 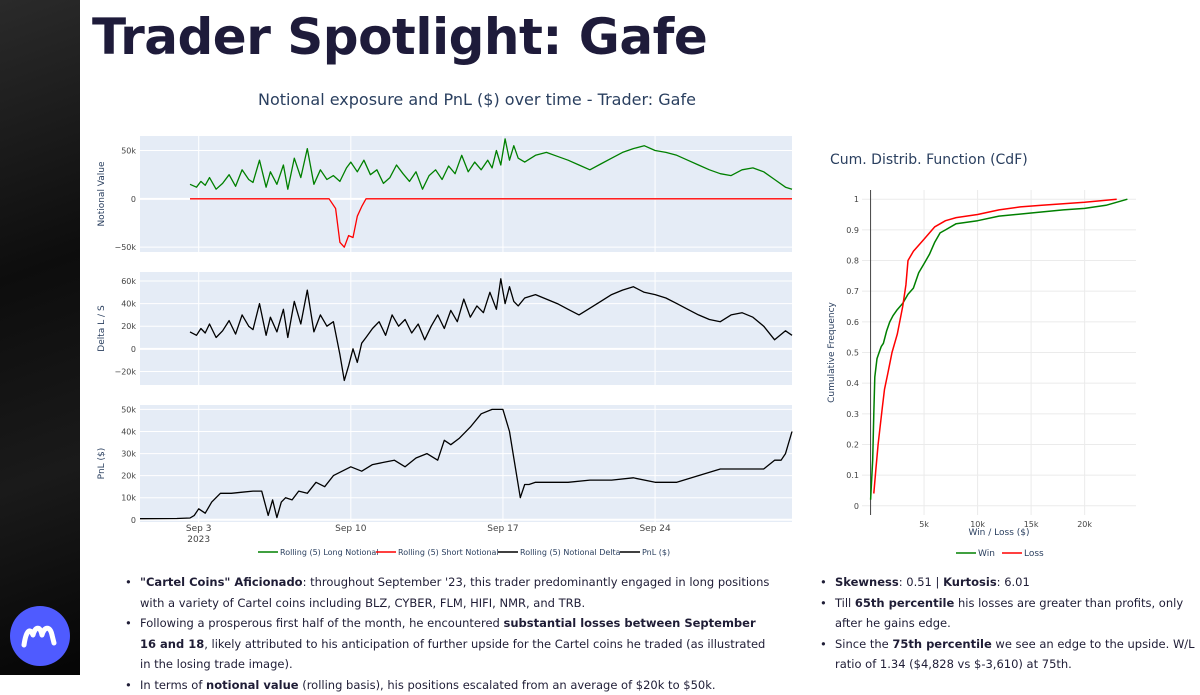 I want to click on cdf-y-tick-label: 0, so click(x=856, y=506).